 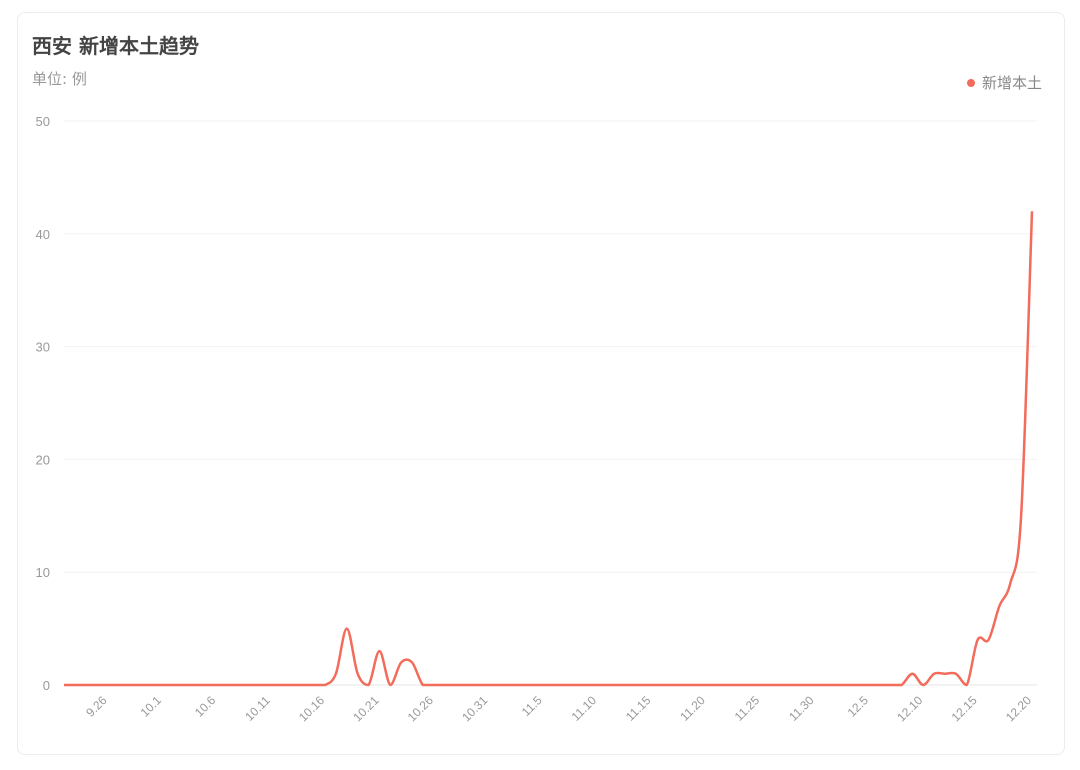 I want to click on x-tick-label: 10.6, so click(x=205, y=706).